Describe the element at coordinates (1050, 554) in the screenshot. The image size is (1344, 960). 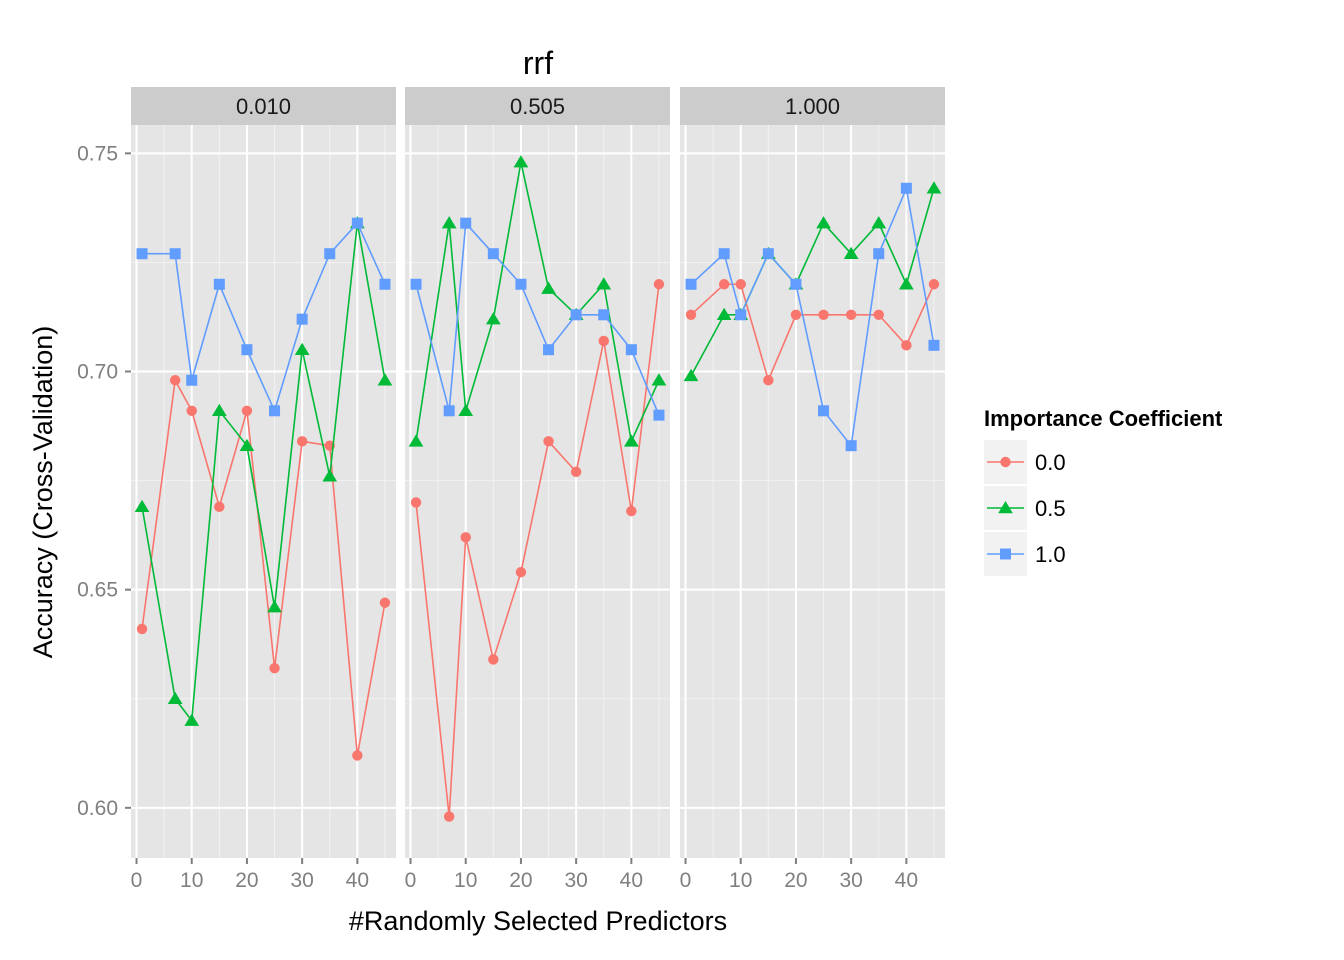
I see `legend-label: 1.0` at that location.